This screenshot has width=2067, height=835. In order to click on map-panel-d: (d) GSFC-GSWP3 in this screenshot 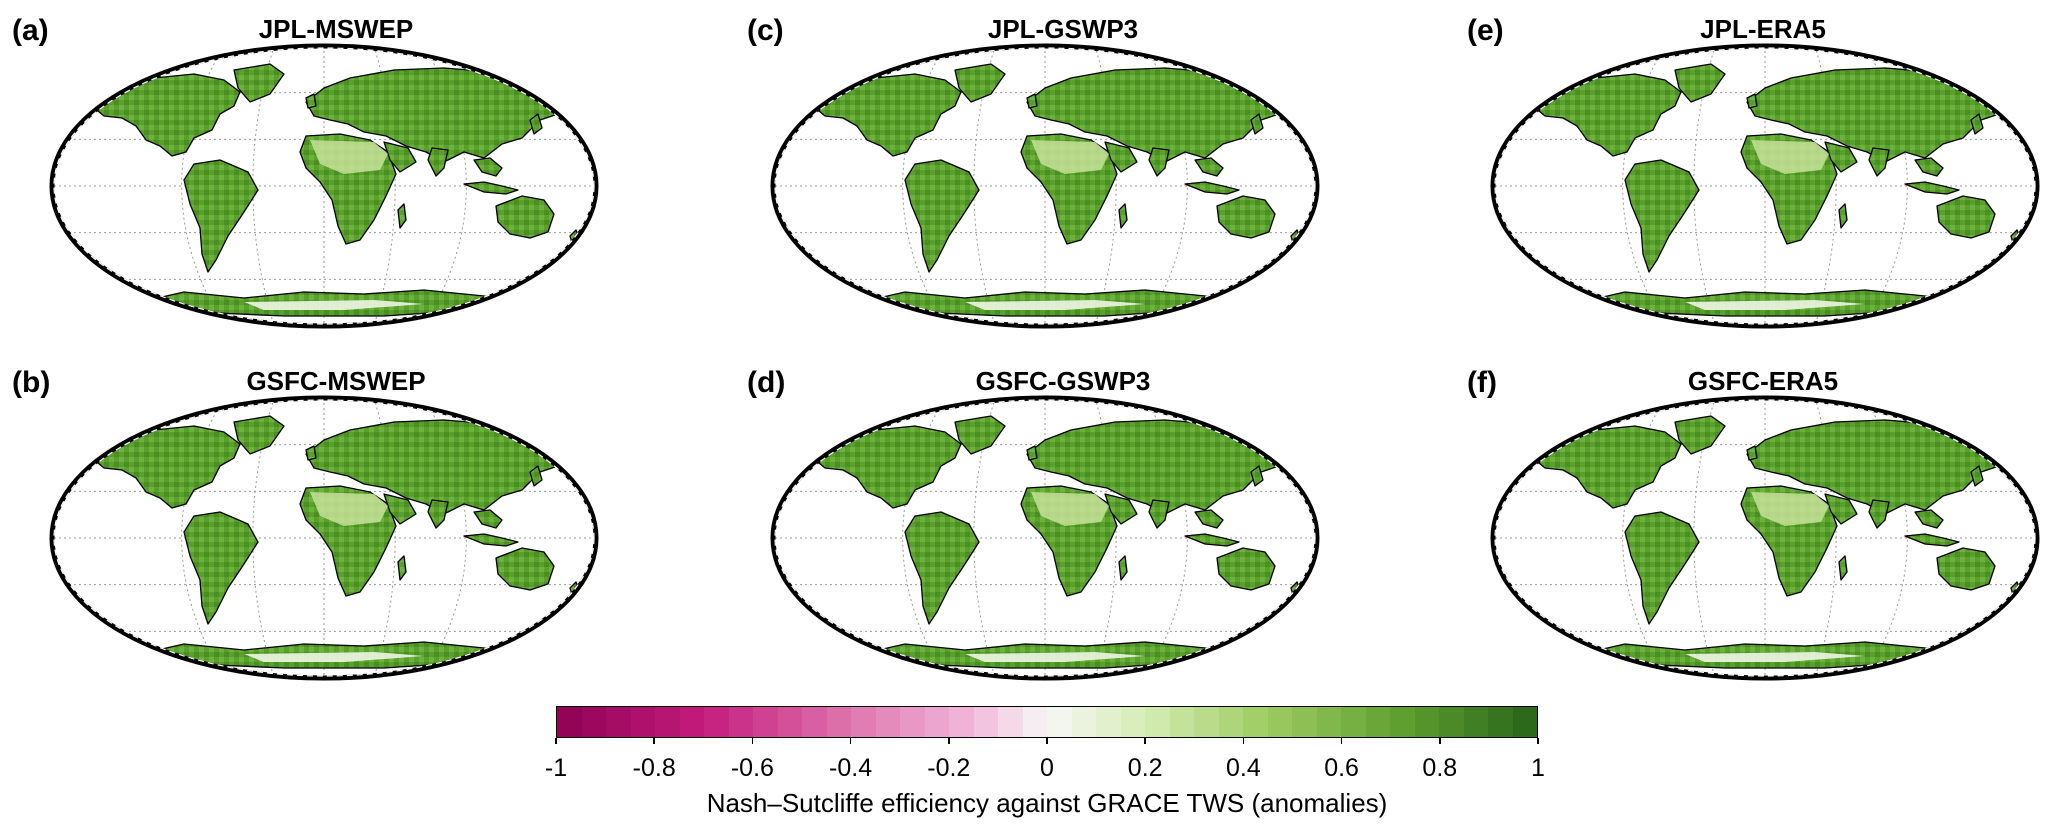, I will do `click(1035, 517)`.